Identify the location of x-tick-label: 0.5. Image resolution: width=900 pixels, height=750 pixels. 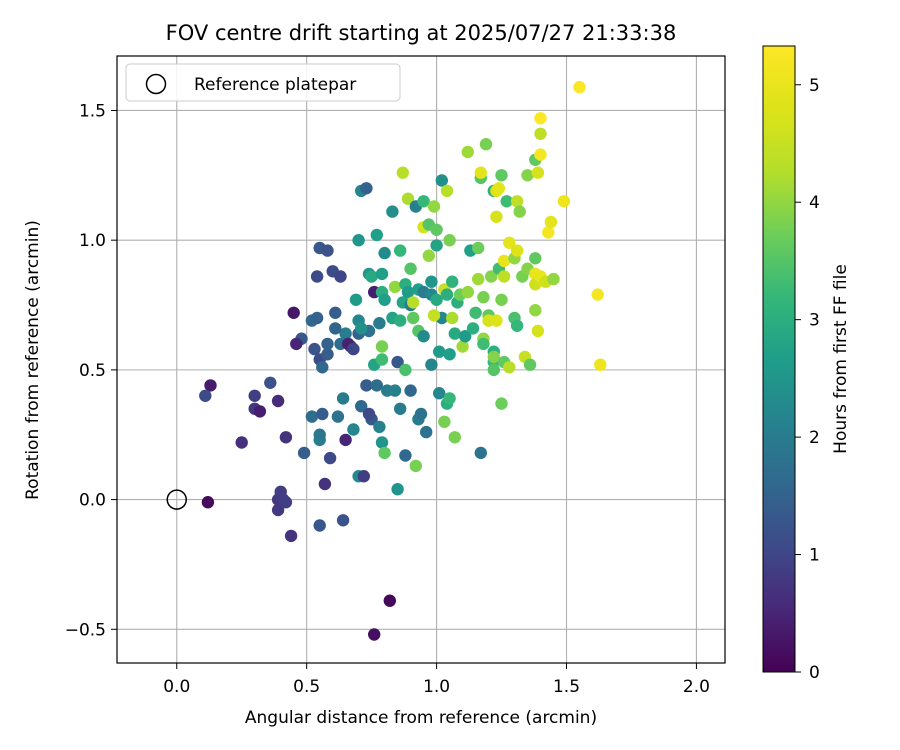
(306, 687).